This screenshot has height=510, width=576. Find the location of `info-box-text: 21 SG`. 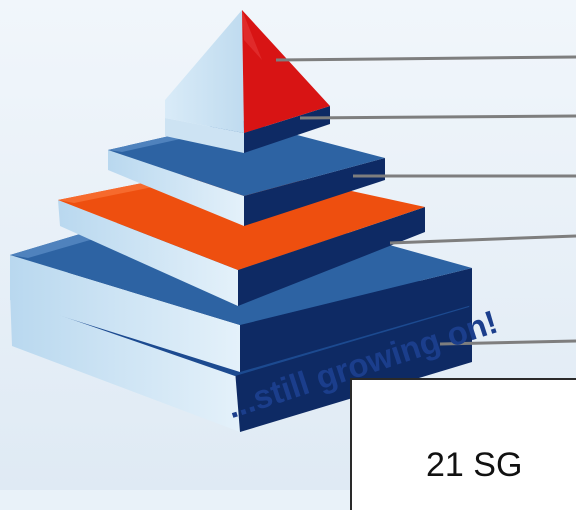

info-box-text: 21 SG is located at coordinates (474, 465).